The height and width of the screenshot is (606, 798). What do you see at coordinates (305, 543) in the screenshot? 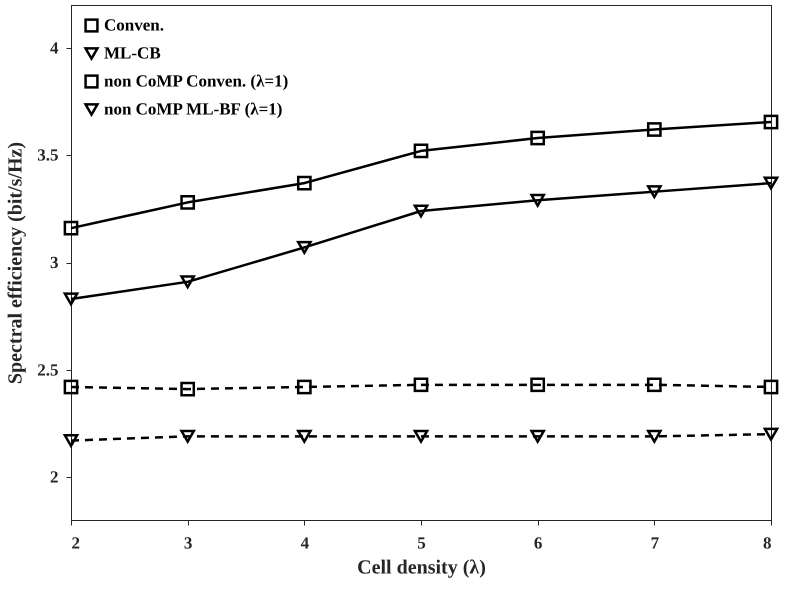
I see `x-tick-label: 4` at bounding box center [305, 543].